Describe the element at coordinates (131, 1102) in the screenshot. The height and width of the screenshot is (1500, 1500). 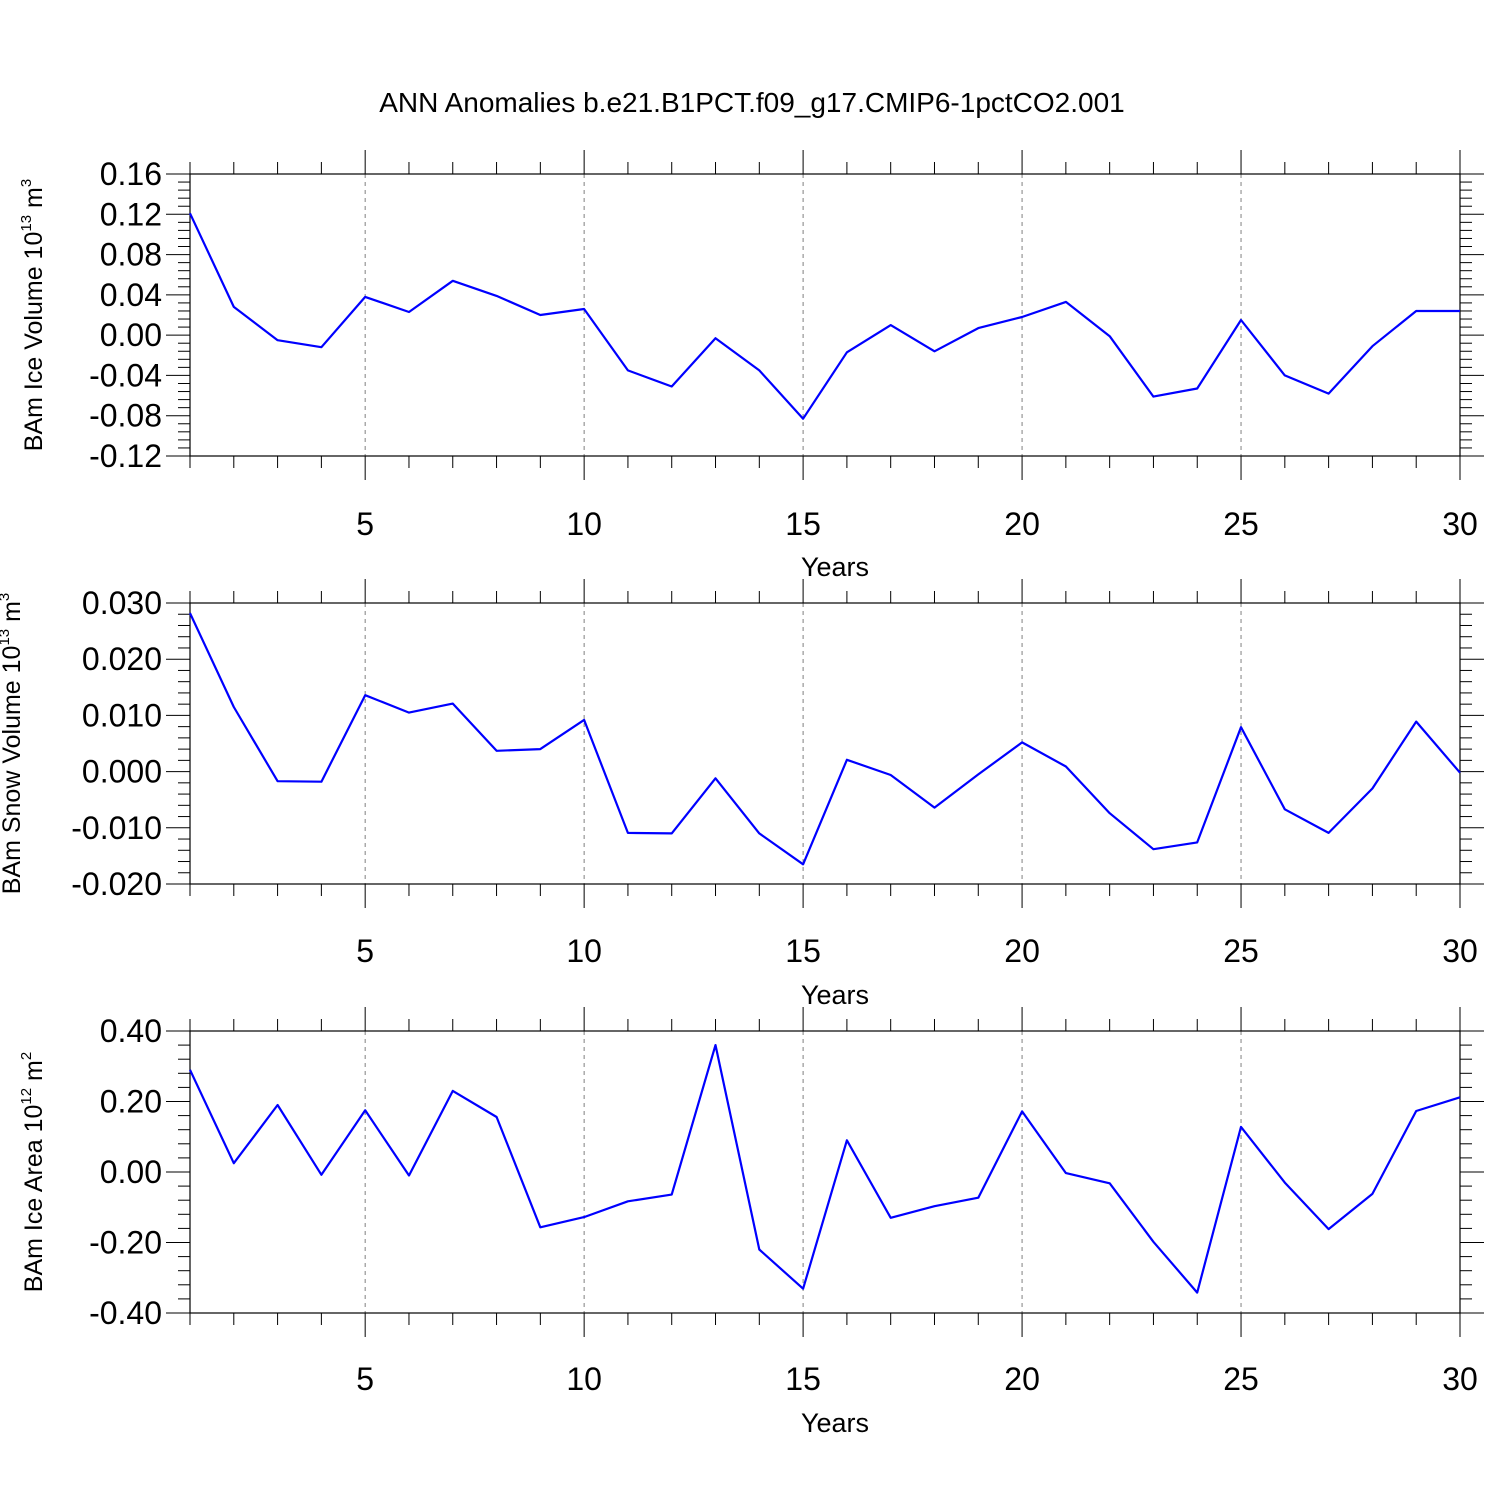
I see `y-tick-label: 0.20` at that location.